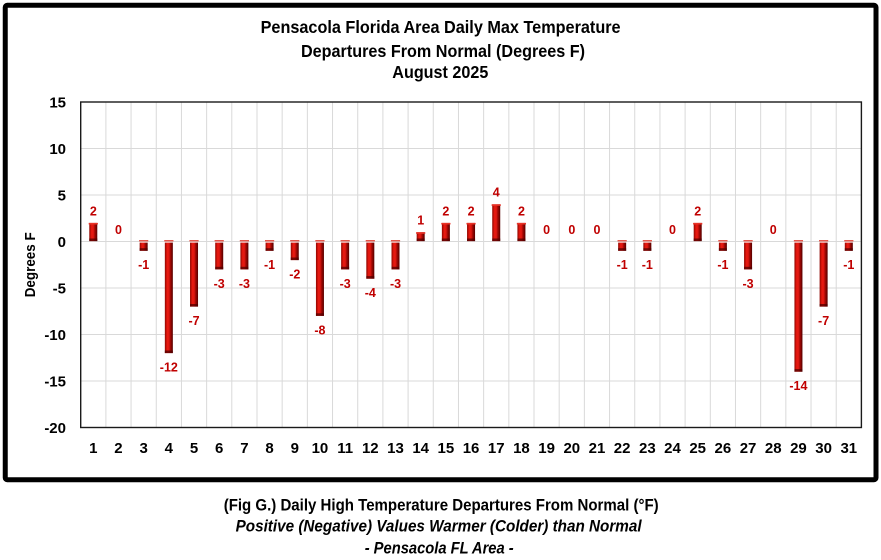  Describe the element at coordinates (697, 448) in the screenshot. I see `svg-text: 25` at that location.